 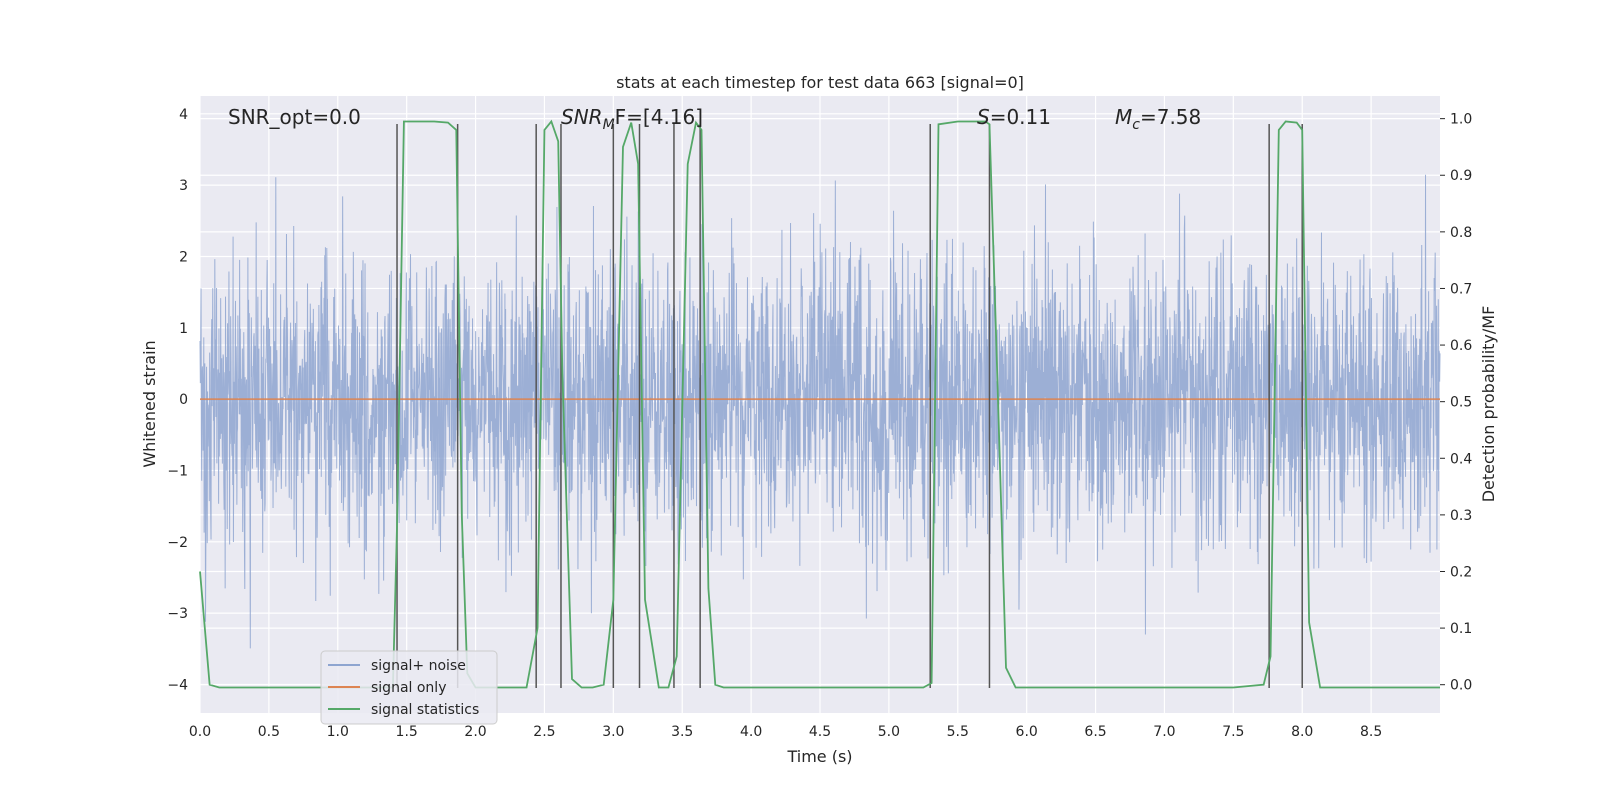 I want to click on y-right-tick-label: 0.6, so click(x=1461, y=346).